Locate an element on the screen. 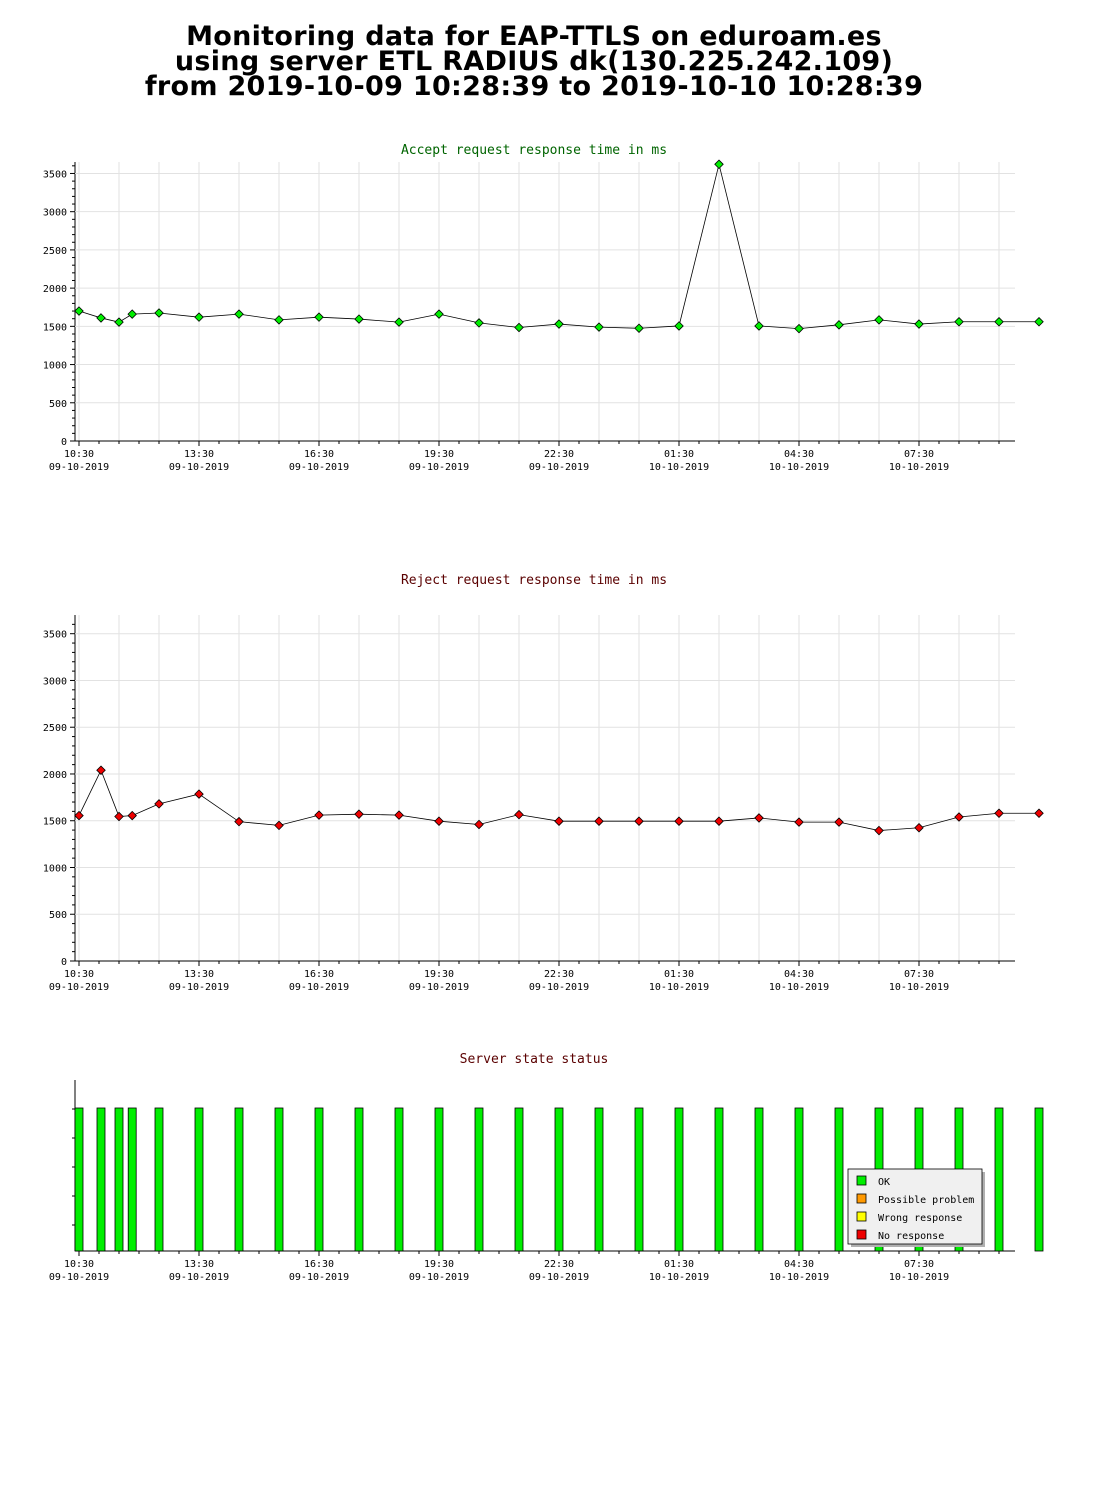 This screenshot has width=1100, height=1500. chart-title: Accept request response time in ms is located at coordinates (534, 150).